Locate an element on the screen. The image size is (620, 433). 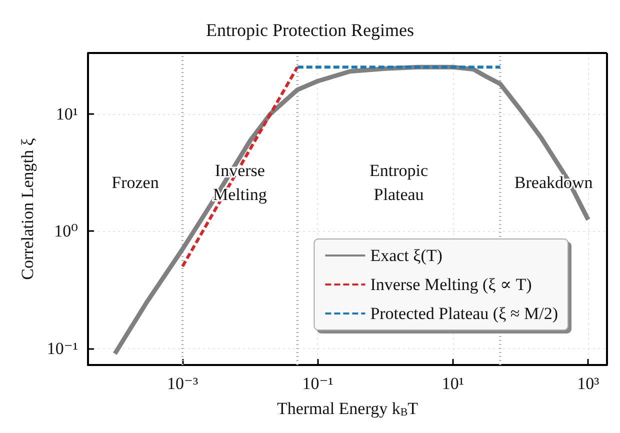
legend-label: Inverse Melting (ξ ∝ T) is located at coordinates (451, 284).